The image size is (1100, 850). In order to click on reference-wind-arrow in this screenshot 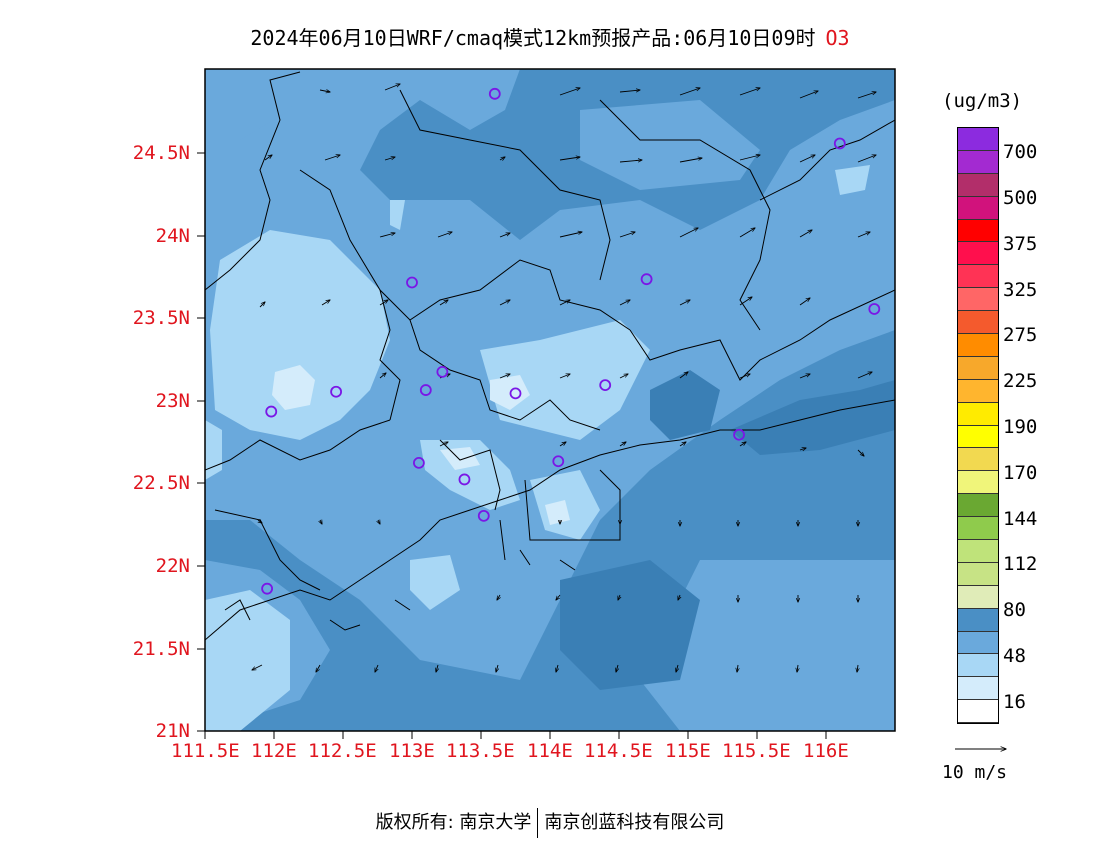, I will do `click(982, 749)`.